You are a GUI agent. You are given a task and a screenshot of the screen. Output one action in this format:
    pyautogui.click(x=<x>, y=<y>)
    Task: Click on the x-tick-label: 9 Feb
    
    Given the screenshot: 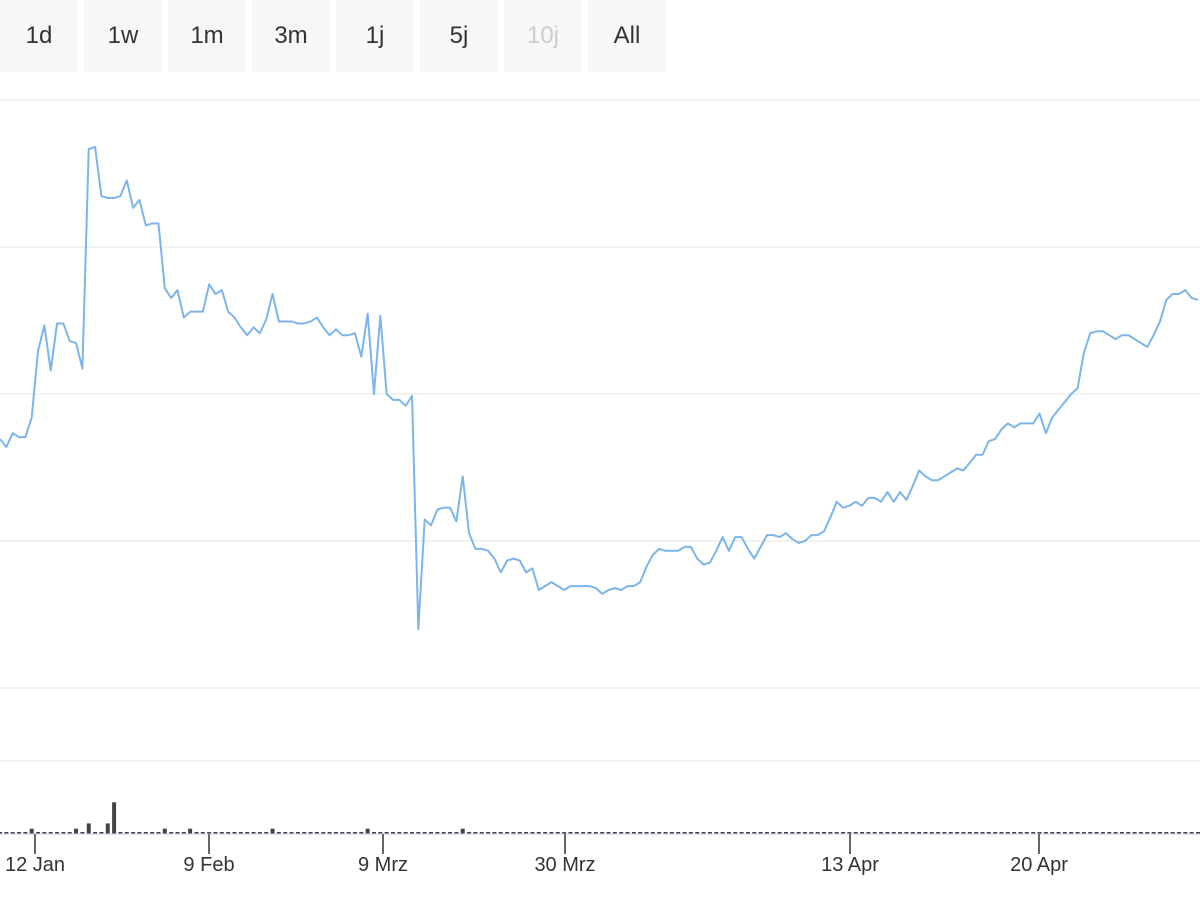 What is the action you would take?
    pyautogui.click(x=208, y=865)
    